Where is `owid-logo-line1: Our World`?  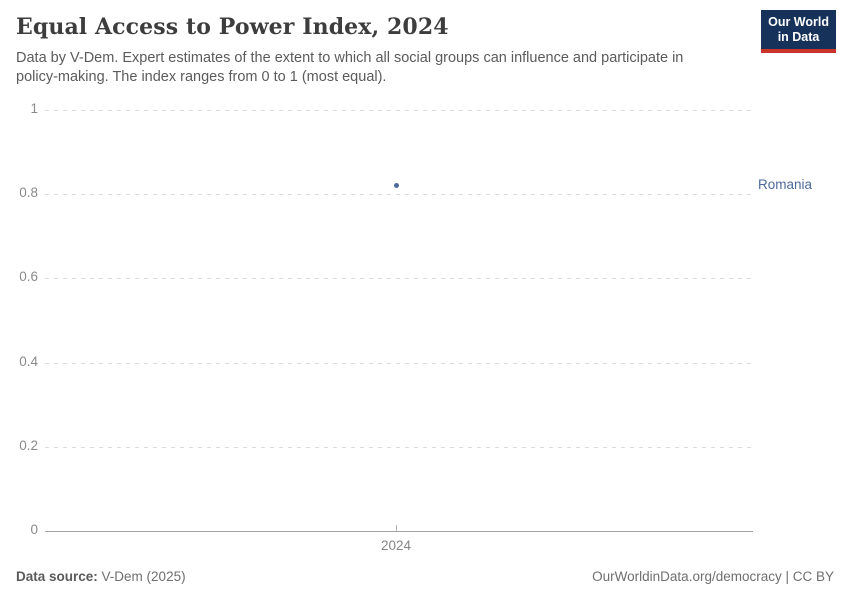
owid-logo-line1: Our World is located at coordinates (798, 22).